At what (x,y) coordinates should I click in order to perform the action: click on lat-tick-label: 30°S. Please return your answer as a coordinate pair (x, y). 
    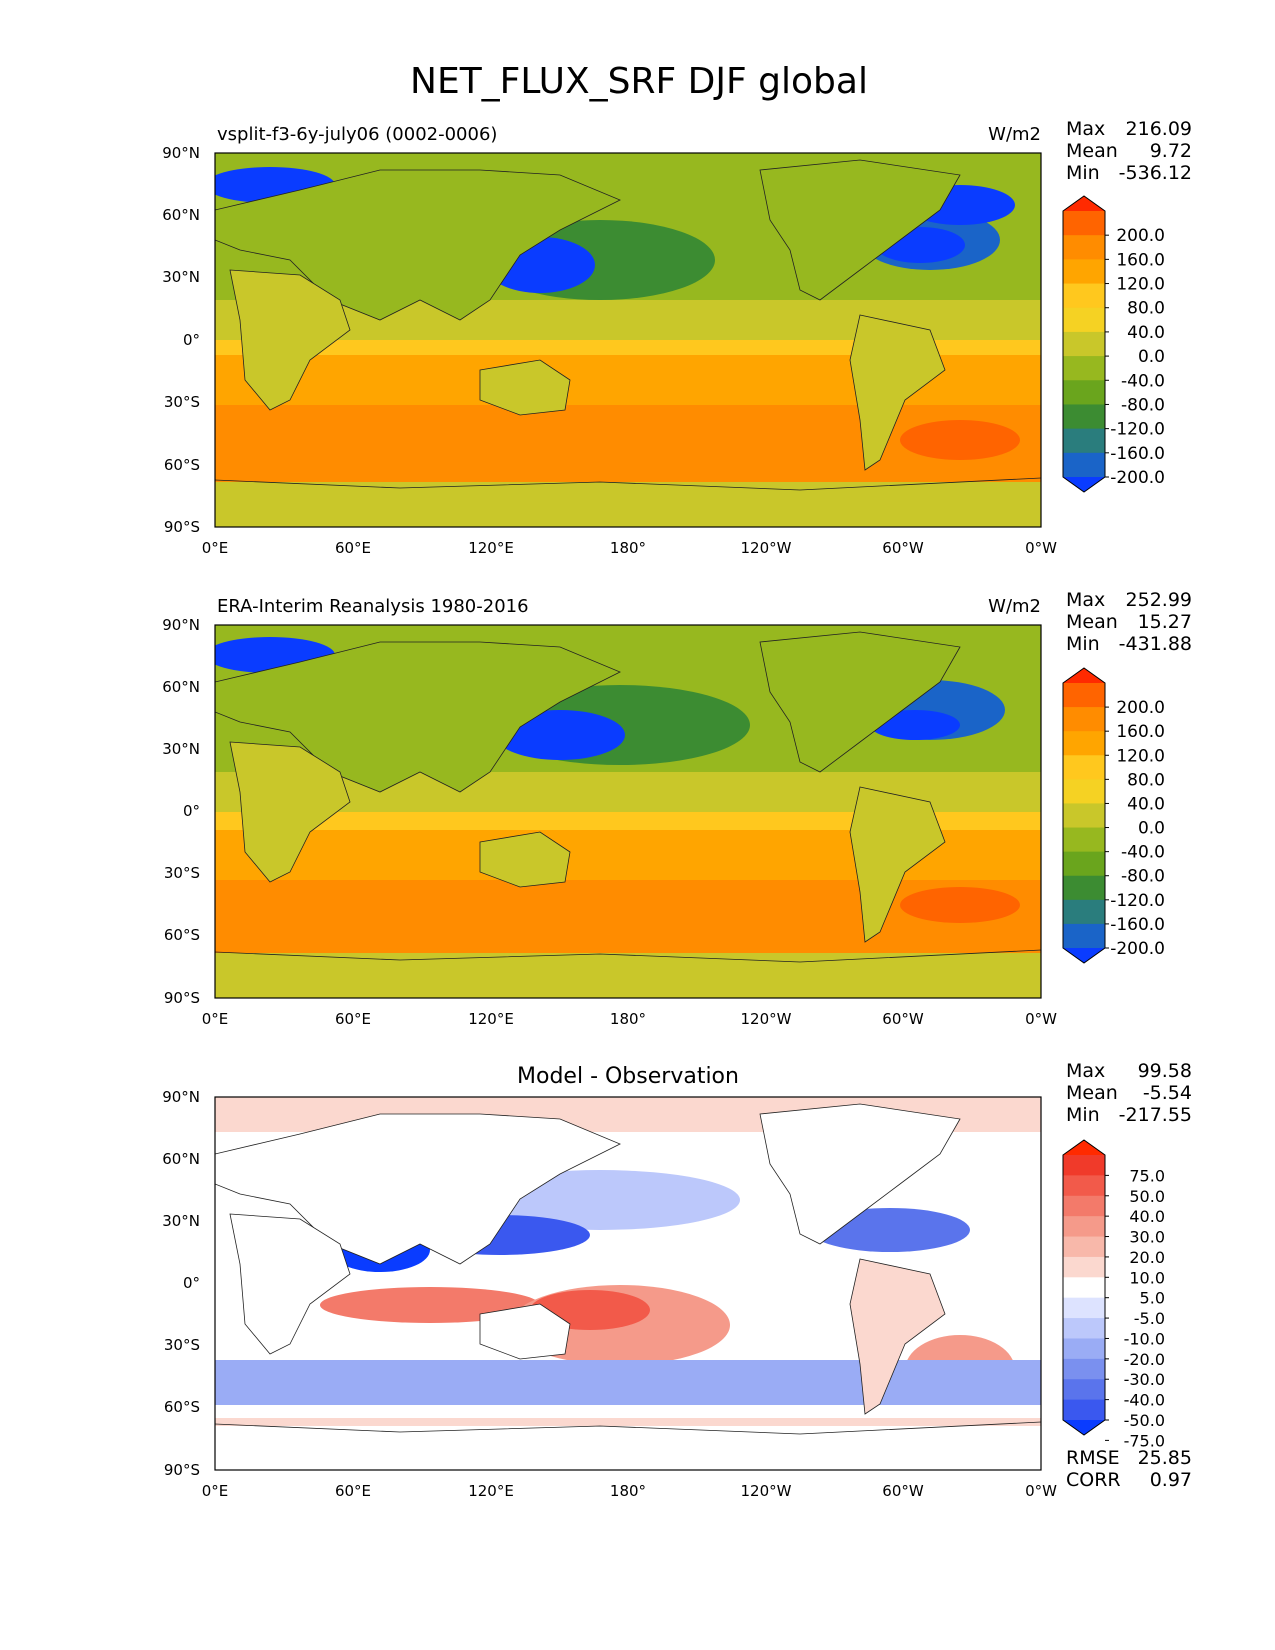
    Looking at the image, I should click on (182, 1345).